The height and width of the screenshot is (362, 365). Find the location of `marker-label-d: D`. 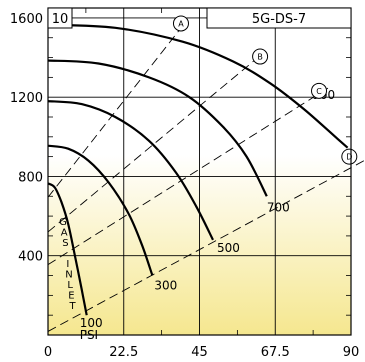

marker-label-d: D is located at coordinates (349, 157).